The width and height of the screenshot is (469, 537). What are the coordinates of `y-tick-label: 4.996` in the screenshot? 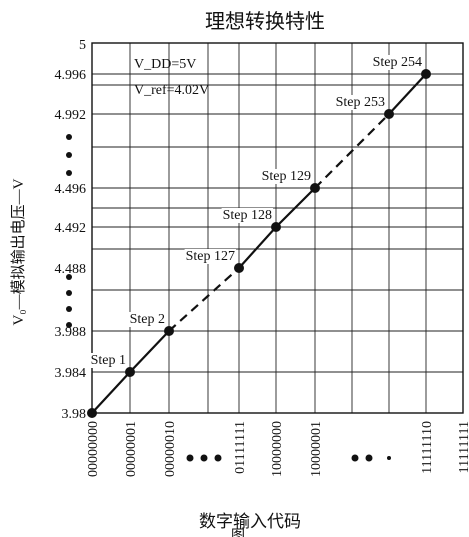 It's located at (71, 75).